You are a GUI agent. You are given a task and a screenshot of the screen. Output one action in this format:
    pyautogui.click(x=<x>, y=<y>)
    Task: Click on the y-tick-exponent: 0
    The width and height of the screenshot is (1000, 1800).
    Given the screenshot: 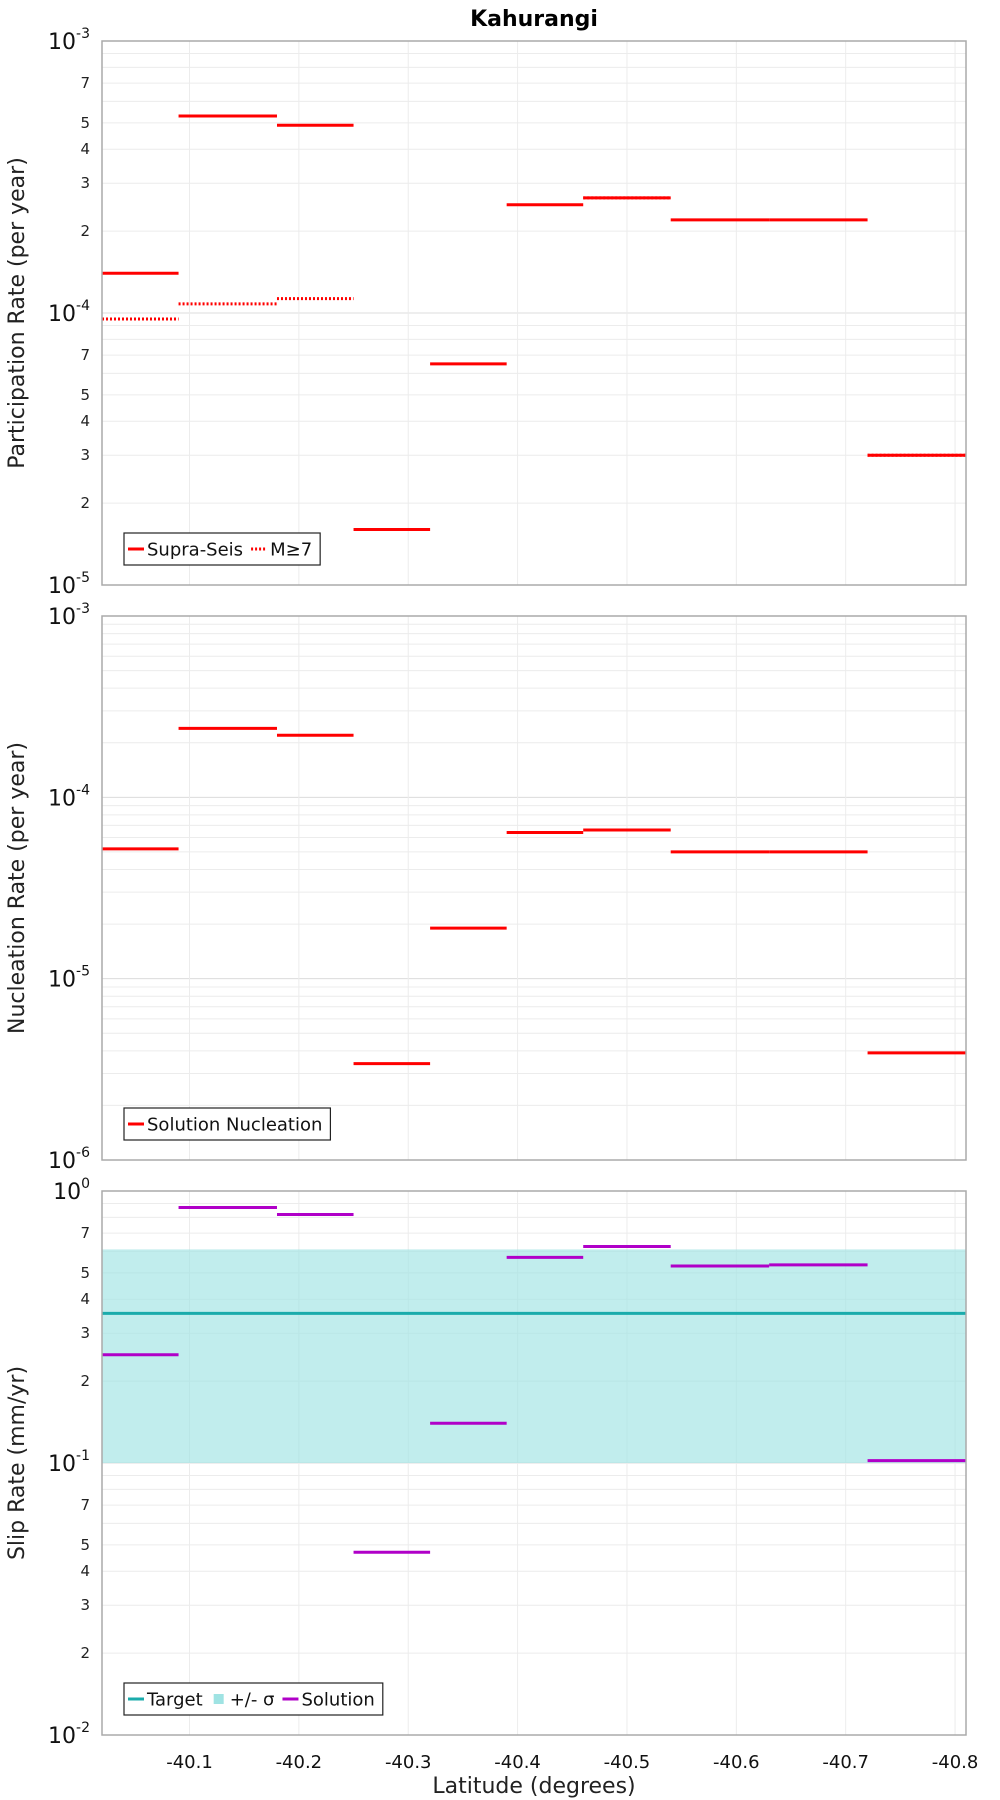 What is the action you would take?
    pyautogui.click(x=85, y=1184)
    